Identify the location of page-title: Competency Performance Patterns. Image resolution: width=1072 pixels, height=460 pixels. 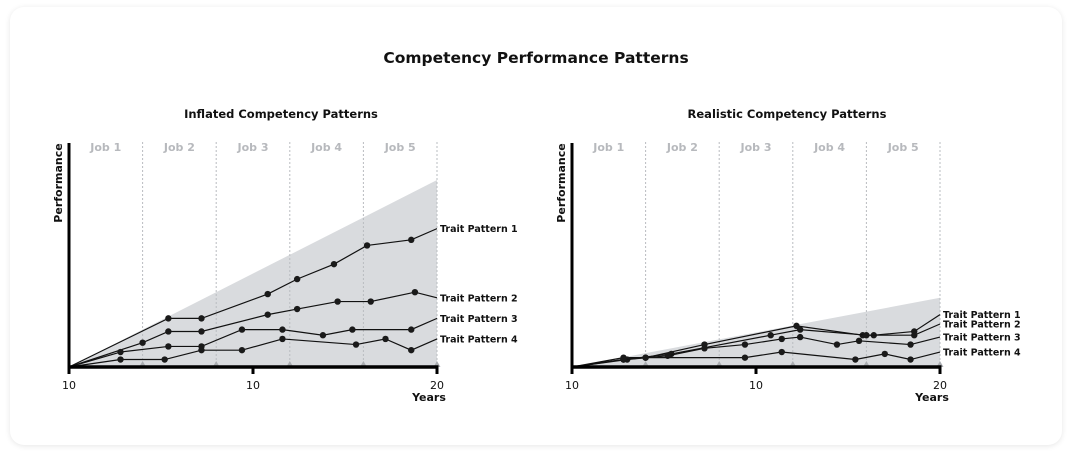
(536, 58).